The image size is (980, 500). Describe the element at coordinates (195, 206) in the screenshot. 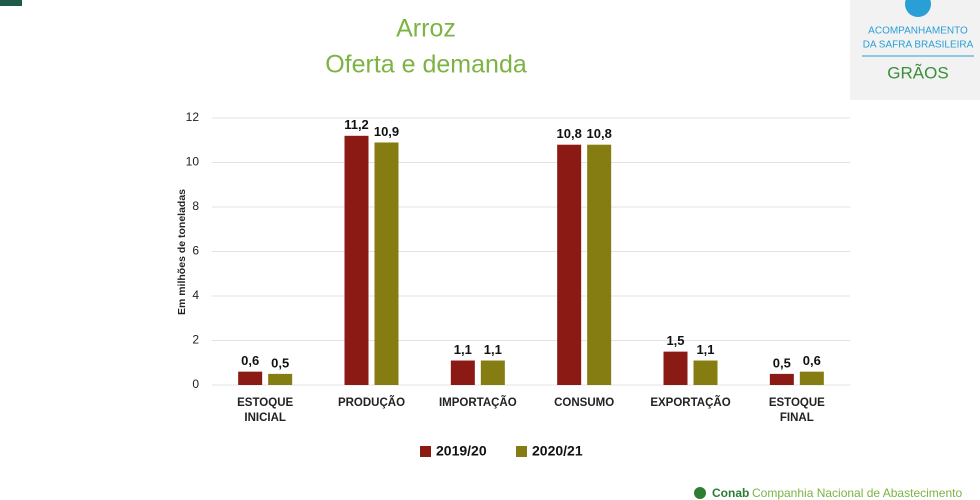

I see `y-tick-label: 8` at that location.